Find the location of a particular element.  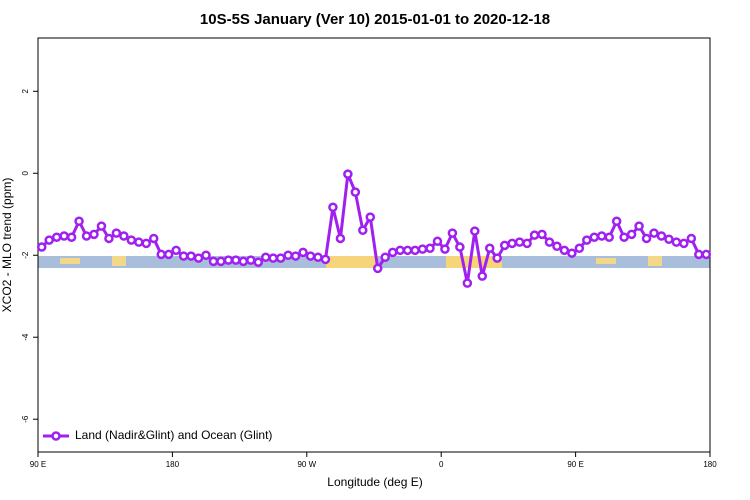

y-tick-label: 0 is located at coordinates (25, 172).